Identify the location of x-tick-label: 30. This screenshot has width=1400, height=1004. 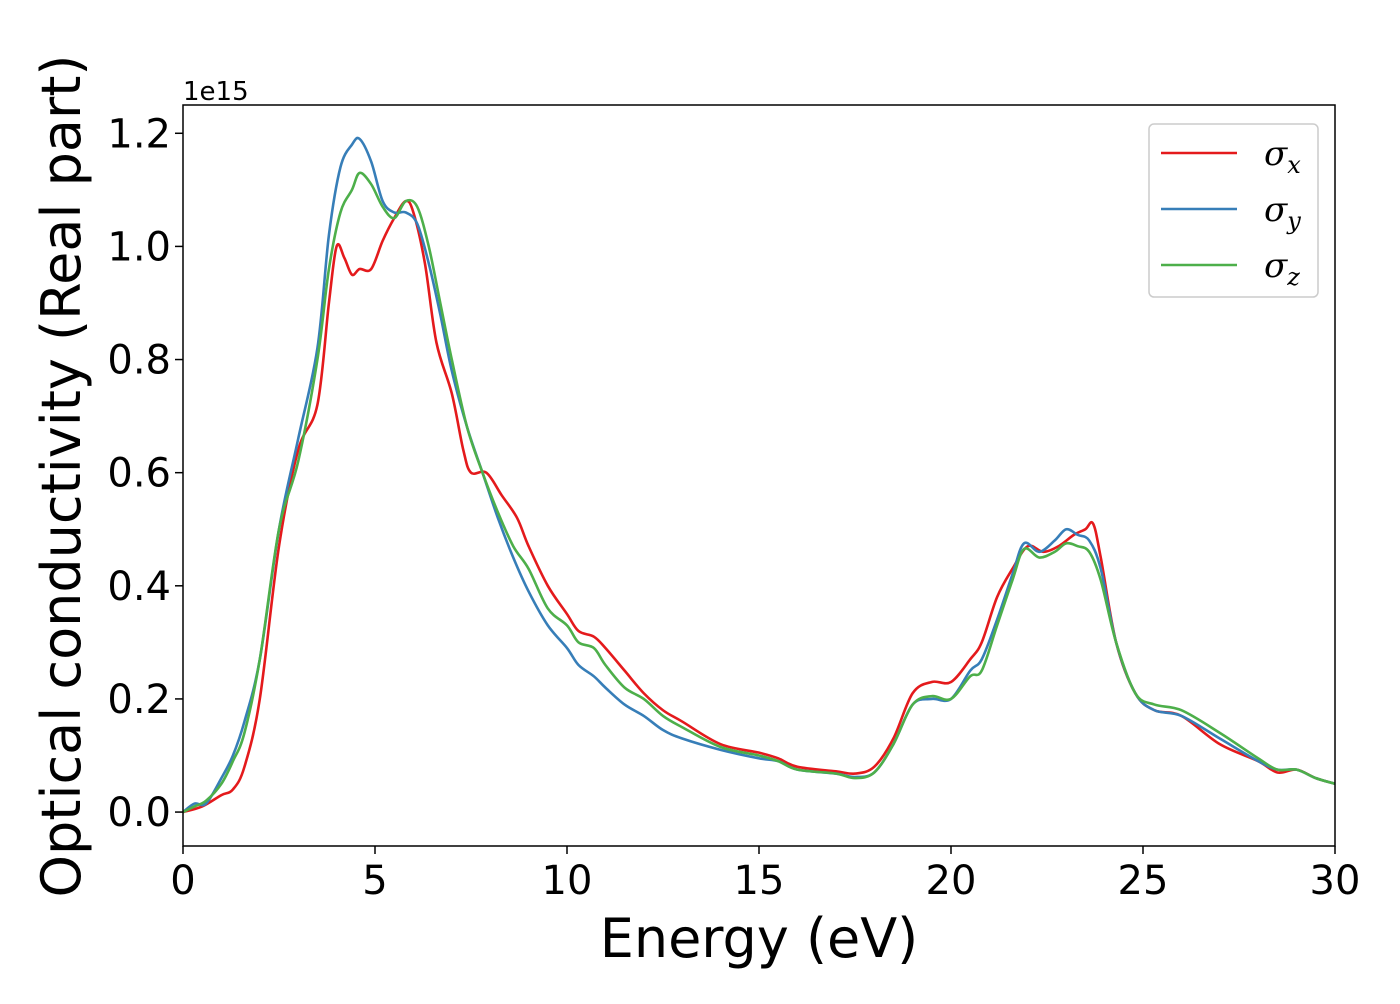
(1335, 881).